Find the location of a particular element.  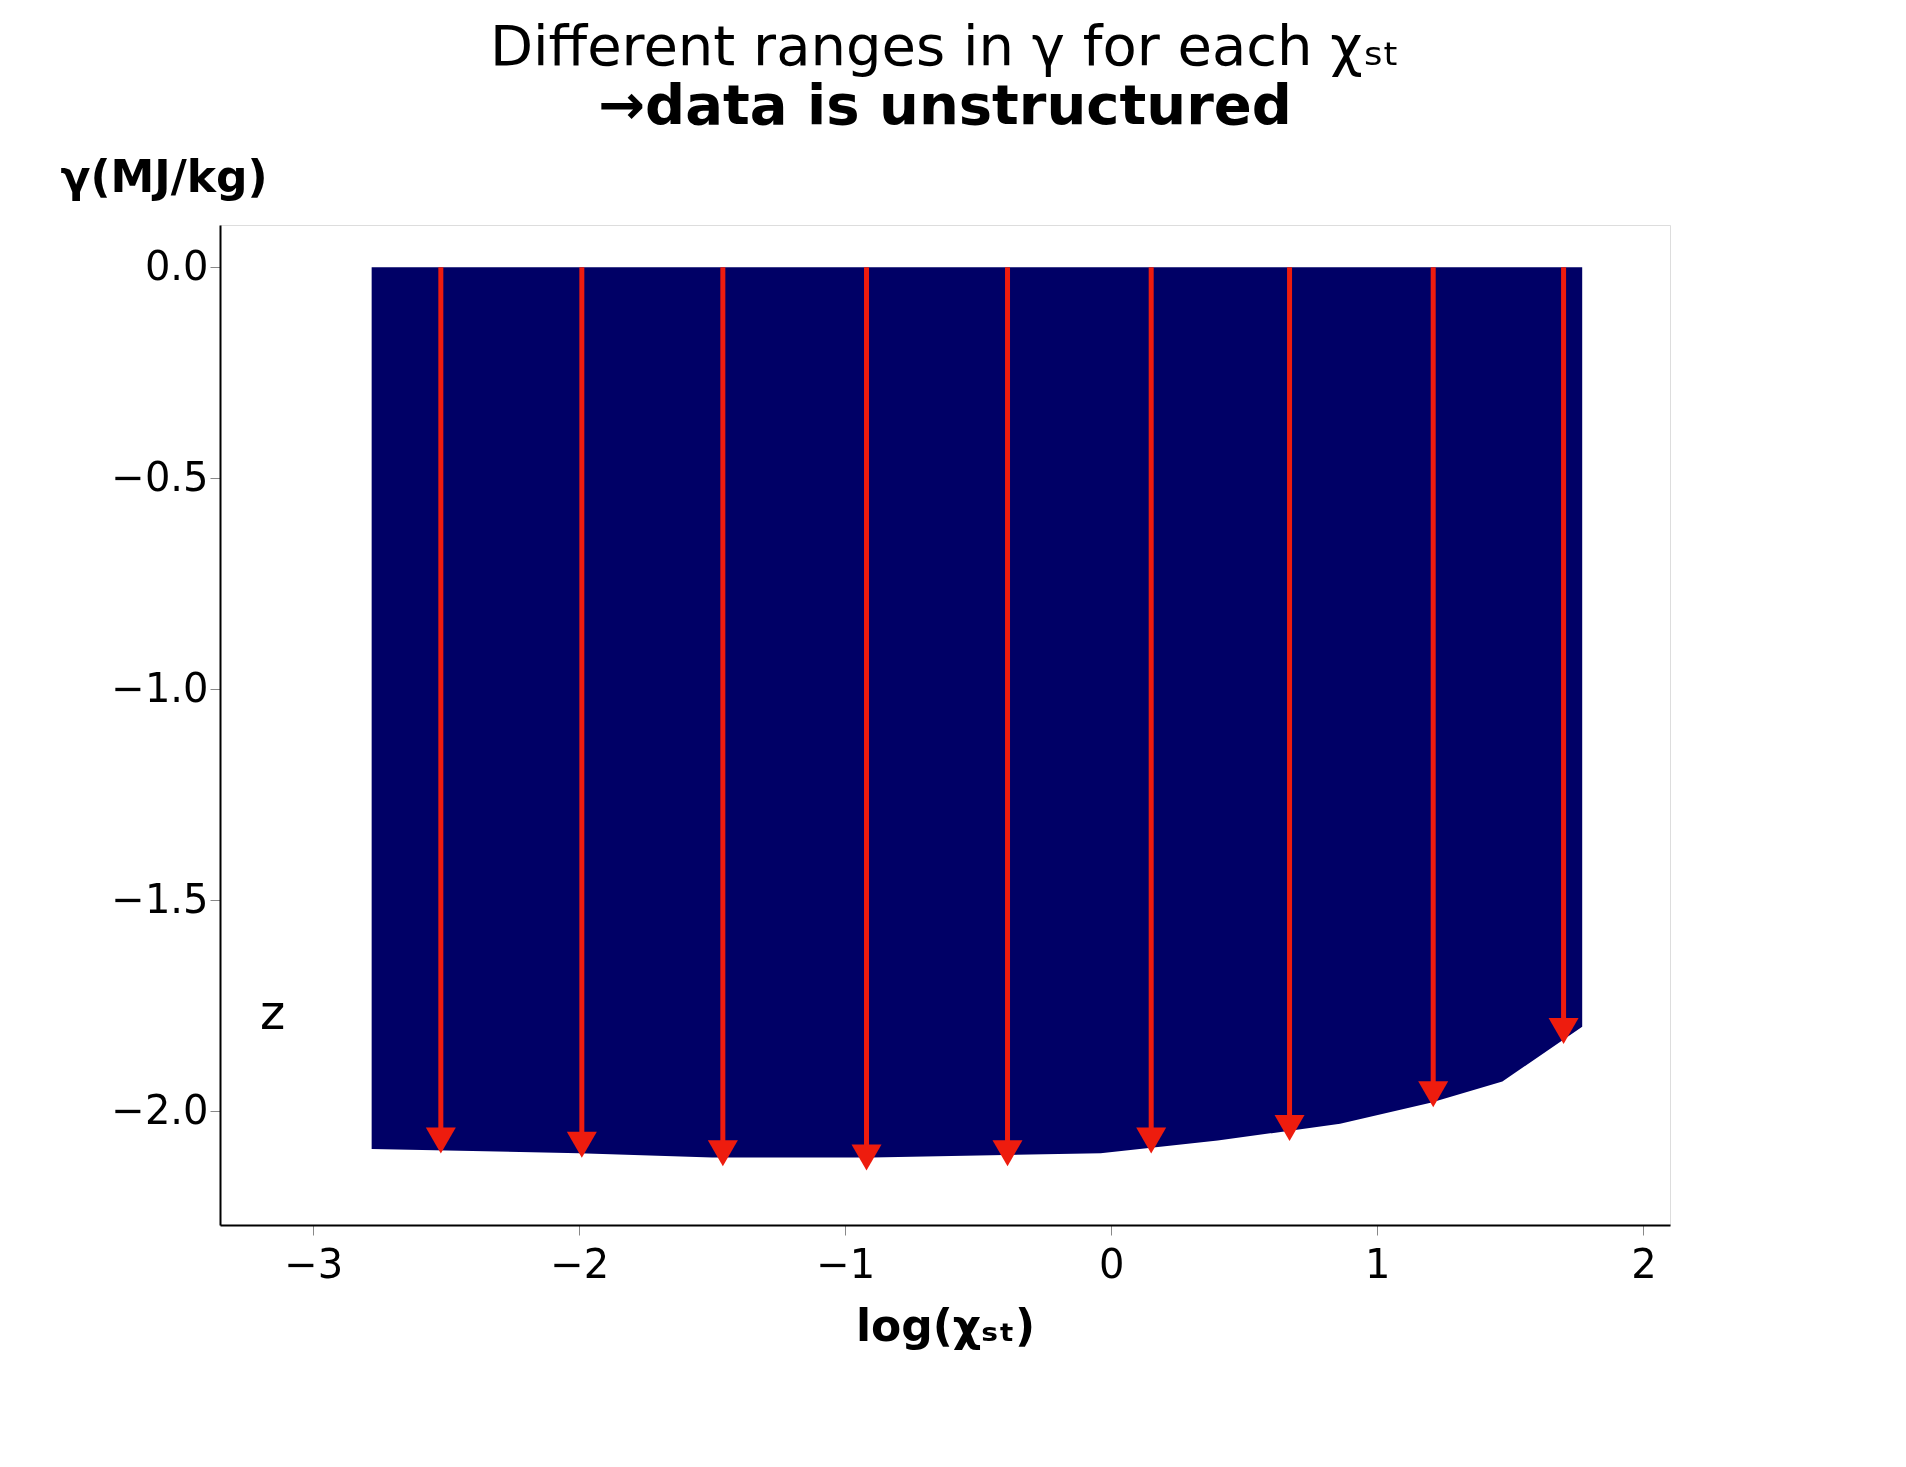

annotation: z is located at coordinates (273, 1012).